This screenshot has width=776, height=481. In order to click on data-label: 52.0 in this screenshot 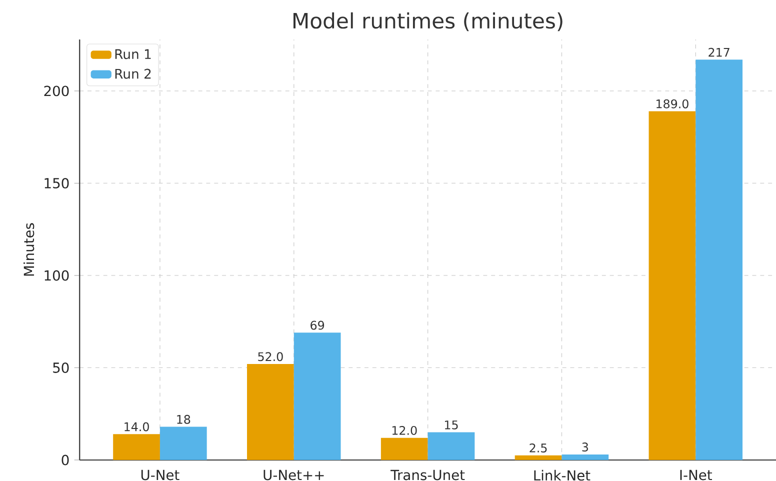, I will do `click(270, 357)`.